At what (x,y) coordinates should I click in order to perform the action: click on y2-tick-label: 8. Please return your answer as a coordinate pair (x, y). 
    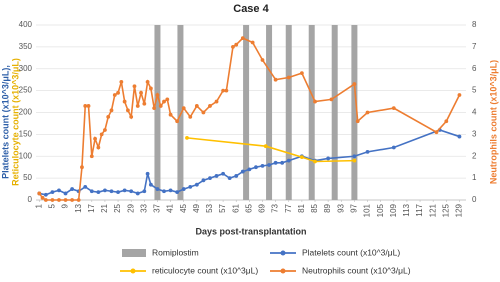
    Looking at the image, I should click on (474, 24).